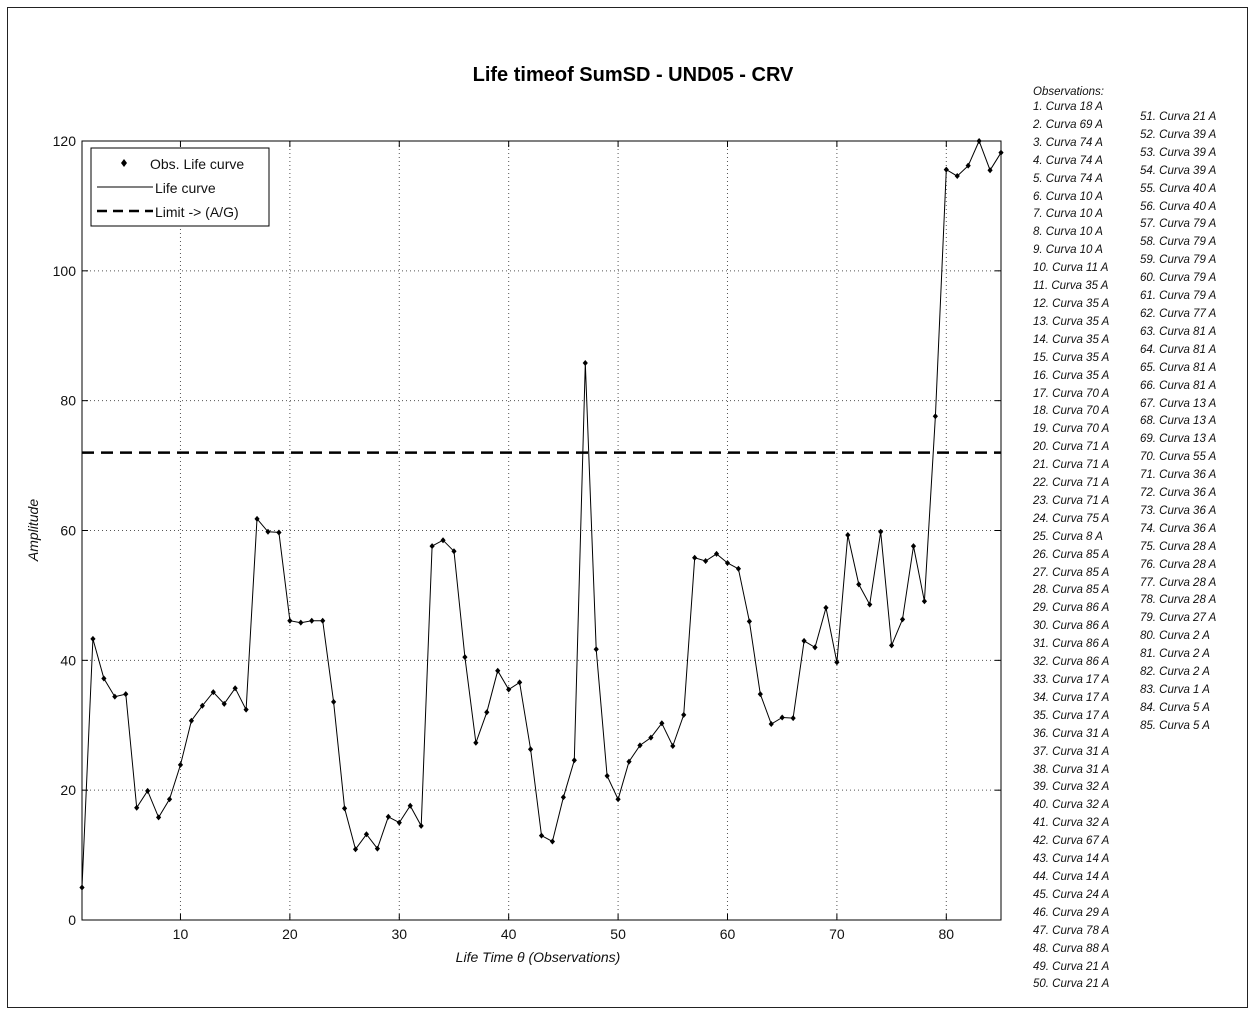 The width and height of the screenshot is (1256, 1015). Describe the element at coordinates (1071, 680) in the screenshot. I see `observation-item: 33. Curva 17 A` at that location.